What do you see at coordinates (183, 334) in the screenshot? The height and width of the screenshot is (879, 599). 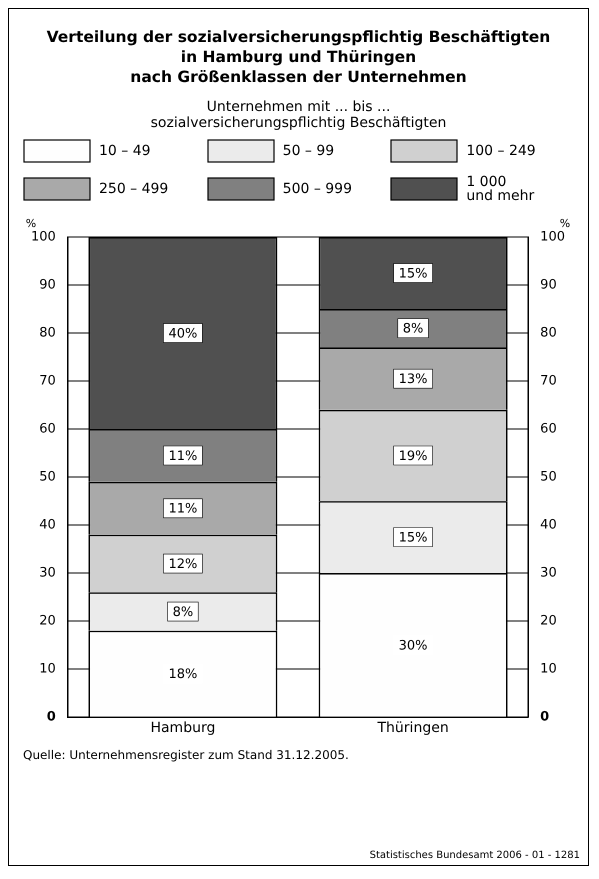 I see `data-label: 40%` at bounding box center [183, 334].